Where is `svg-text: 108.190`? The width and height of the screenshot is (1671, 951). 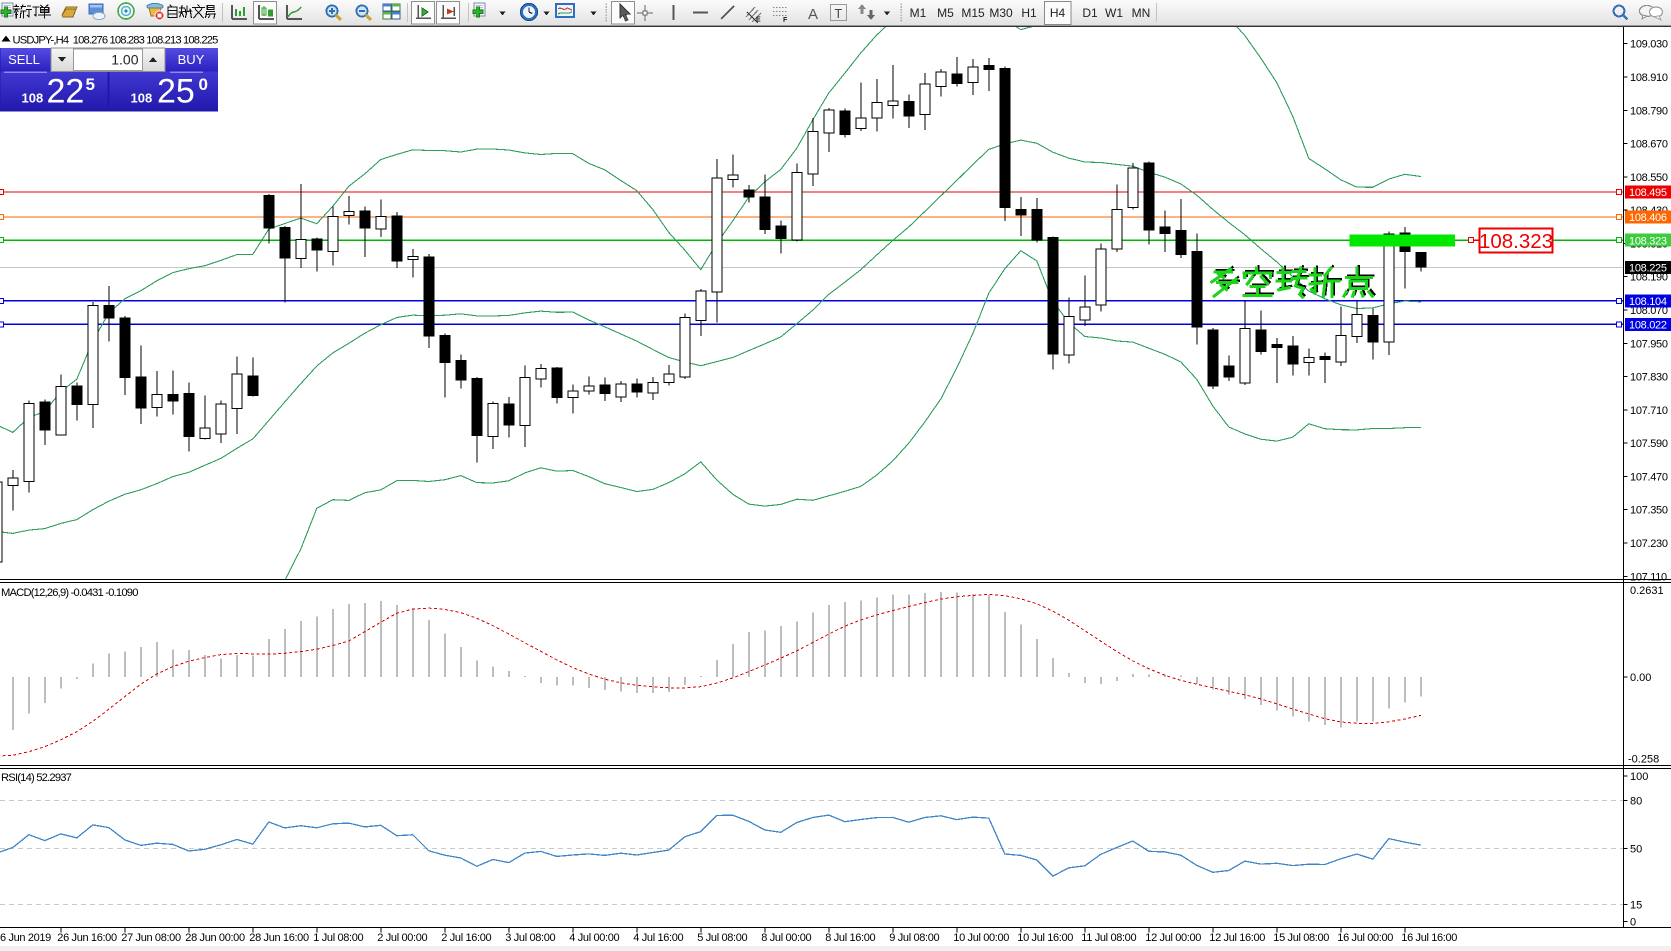
svg-text: 108.190 is located at coordinates (1649, 278).